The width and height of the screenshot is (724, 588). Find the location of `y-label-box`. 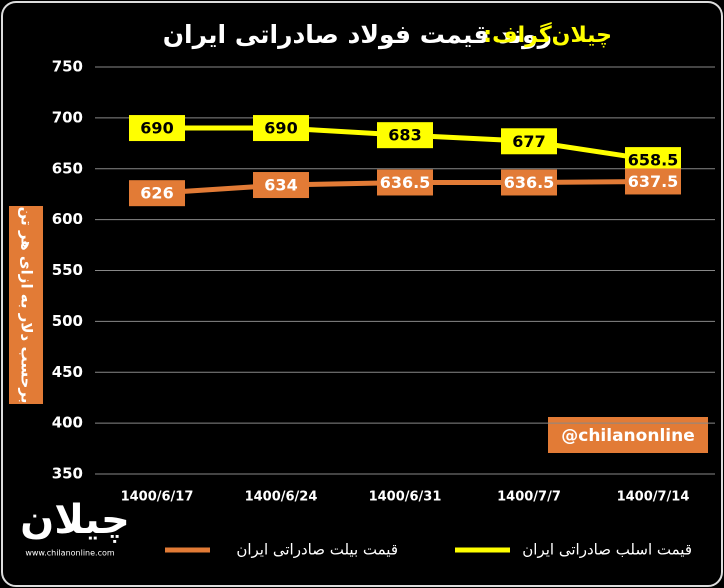

y-label-box is located at coordinates (26, 305).